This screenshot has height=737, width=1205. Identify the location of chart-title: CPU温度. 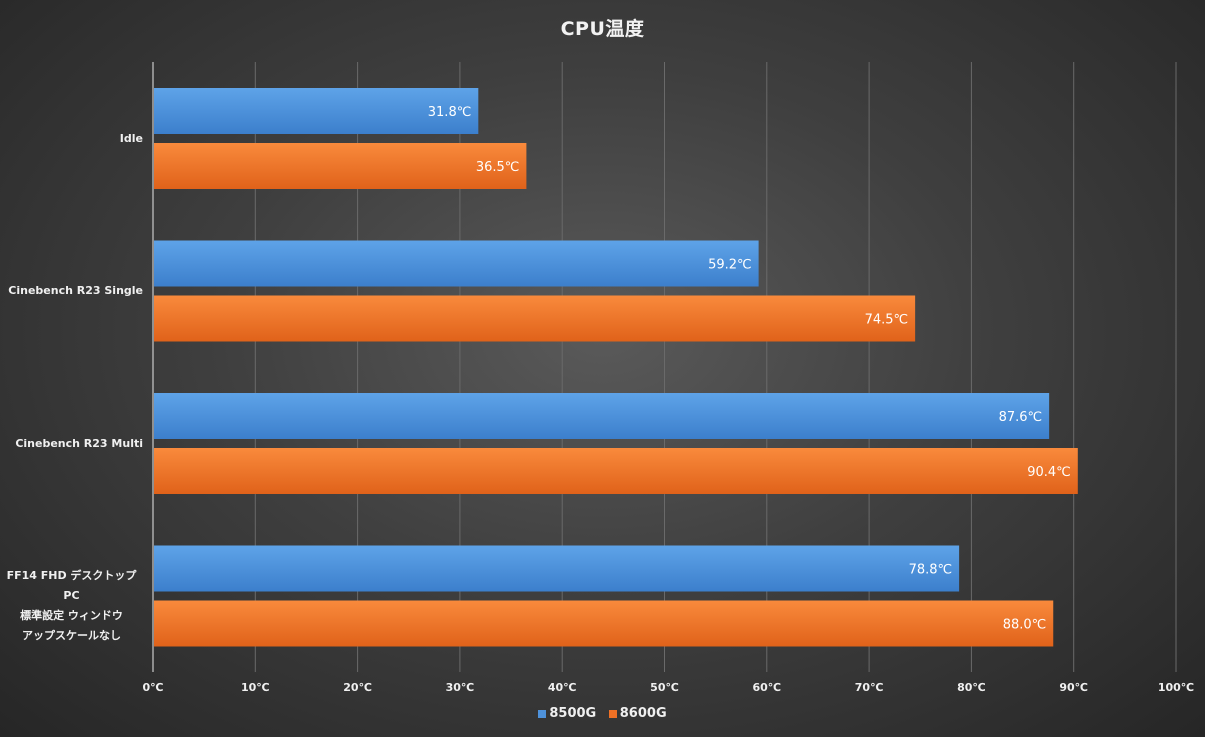
(602, 29).